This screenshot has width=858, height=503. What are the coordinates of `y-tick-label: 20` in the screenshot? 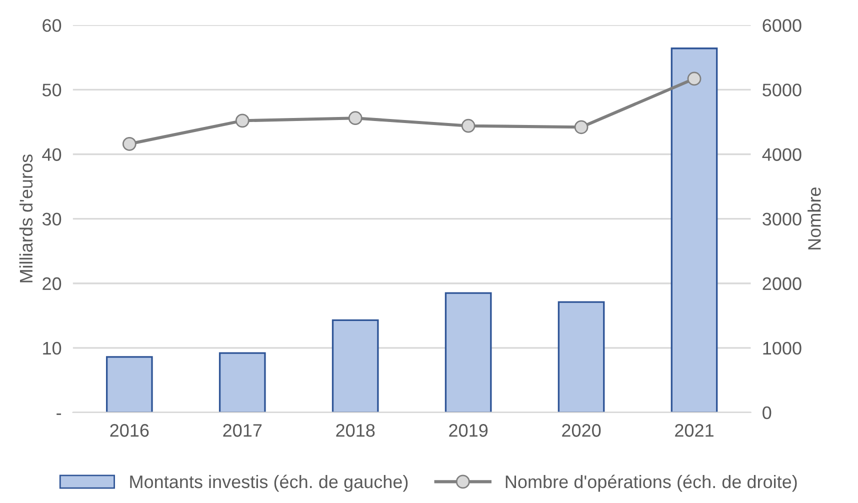 It's located at (52, 283).